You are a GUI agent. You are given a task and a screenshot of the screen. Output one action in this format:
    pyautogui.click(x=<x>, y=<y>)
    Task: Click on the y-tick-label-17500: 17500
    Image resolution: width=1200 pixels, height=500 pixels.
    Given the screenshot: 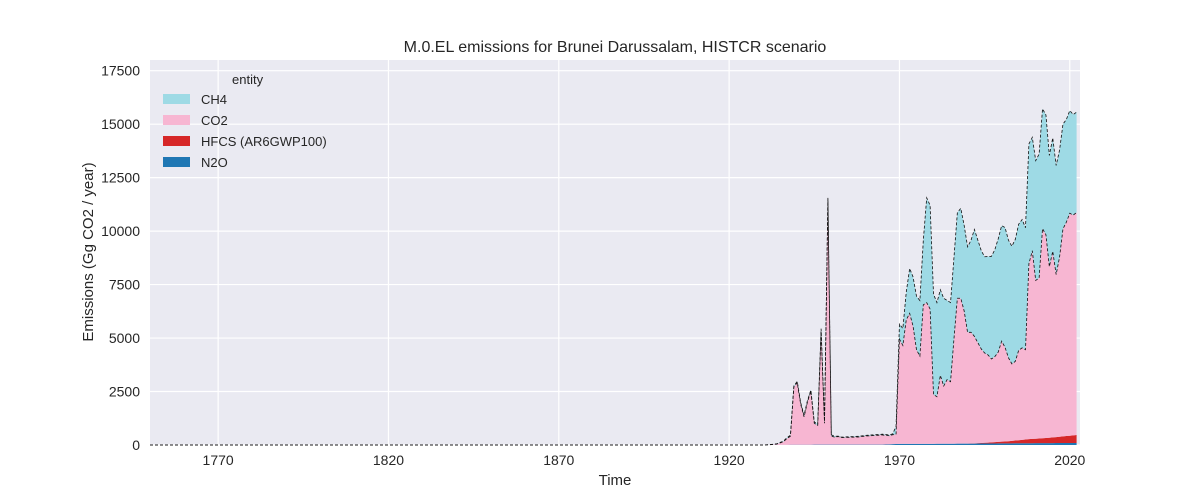 What is the action you would take?
    pyautogui.click(x=120, y=71)
    